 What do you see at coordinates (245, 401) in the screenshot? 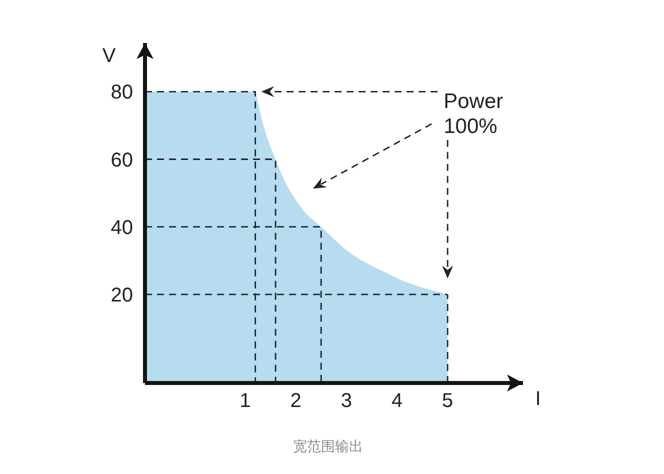
I see `x-tick-label: 1` at bounding box center [245, 401].